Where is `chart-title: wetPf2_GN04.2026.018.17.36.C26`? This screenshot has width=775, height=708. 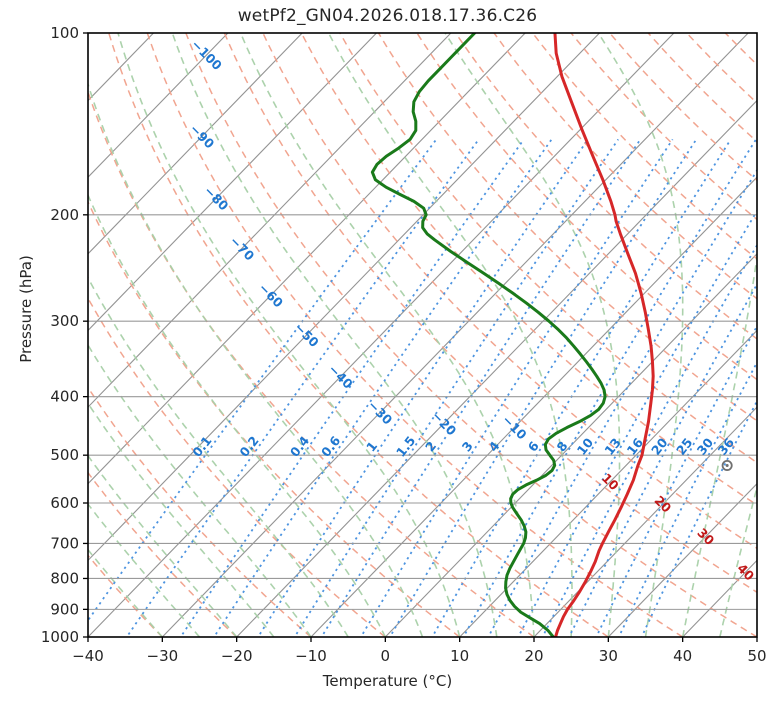 chart-title: wetPf2_GN04.2026.018.17.36.C26 is located at coordinates (387, 16).